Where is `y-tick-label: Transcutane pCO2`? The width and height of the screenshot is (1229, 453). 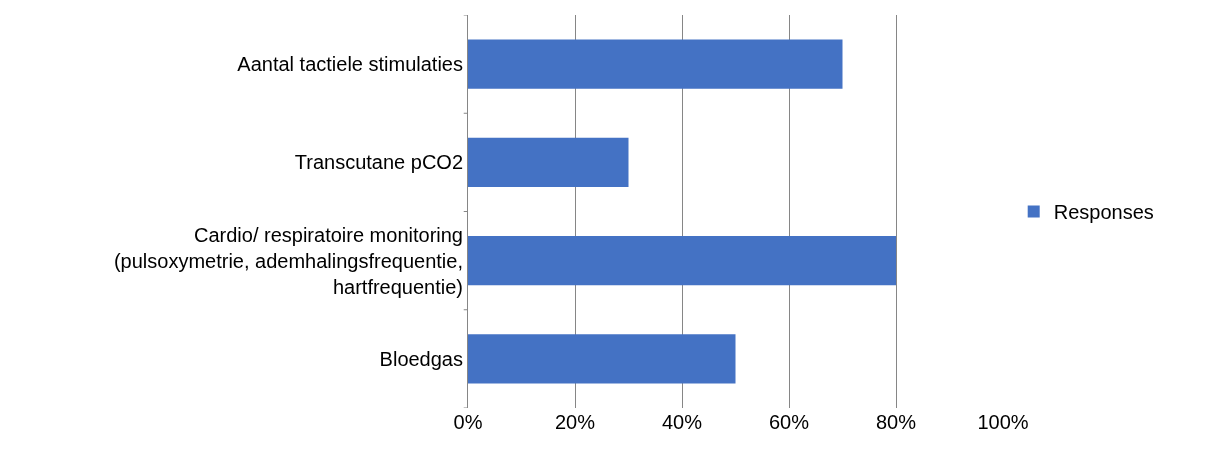 y-tick-label: Transcutane pCO2 is located at coordinates (378, 162).